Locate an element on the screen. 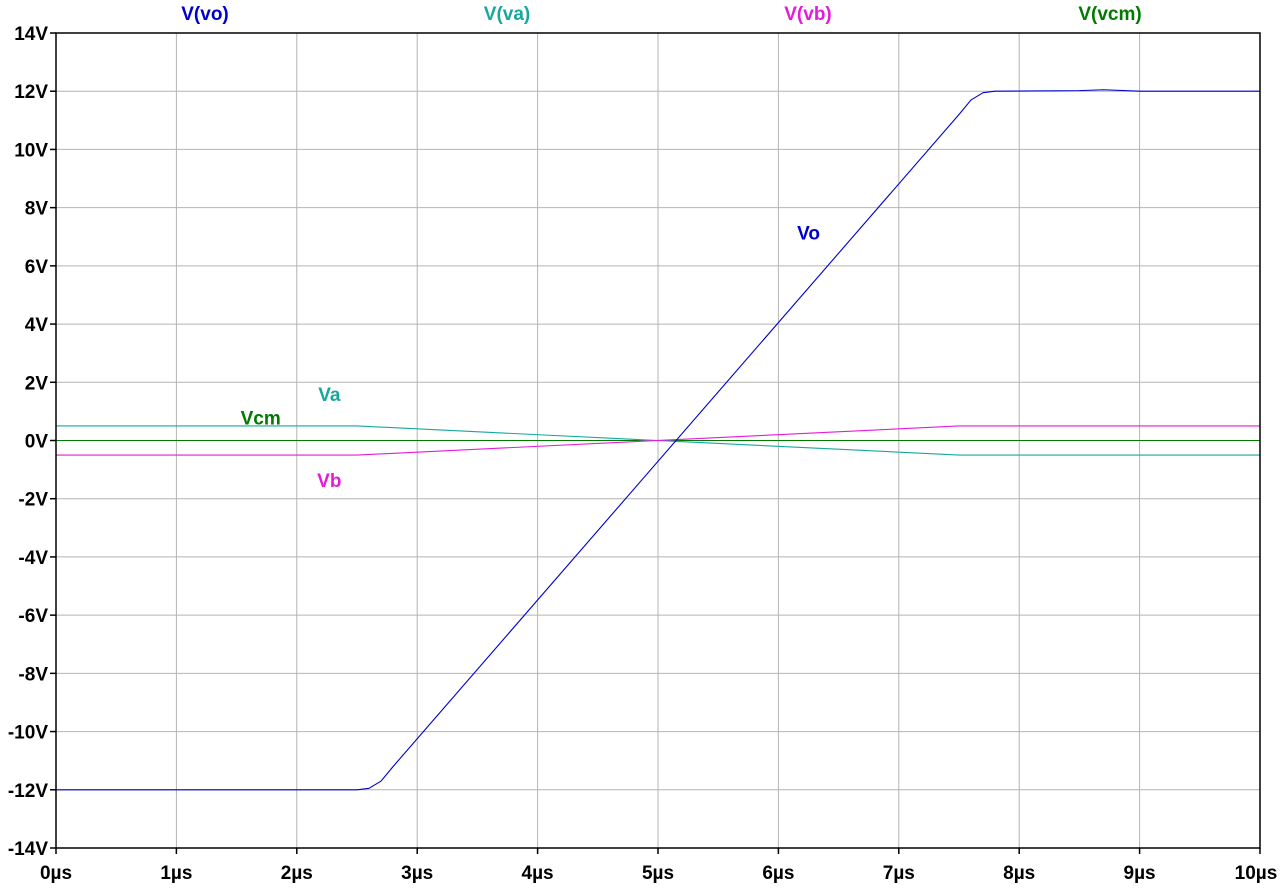 This screenshot has width=1284, height=888. x-tick-label: 6µs is located at coordinates (778, 873).